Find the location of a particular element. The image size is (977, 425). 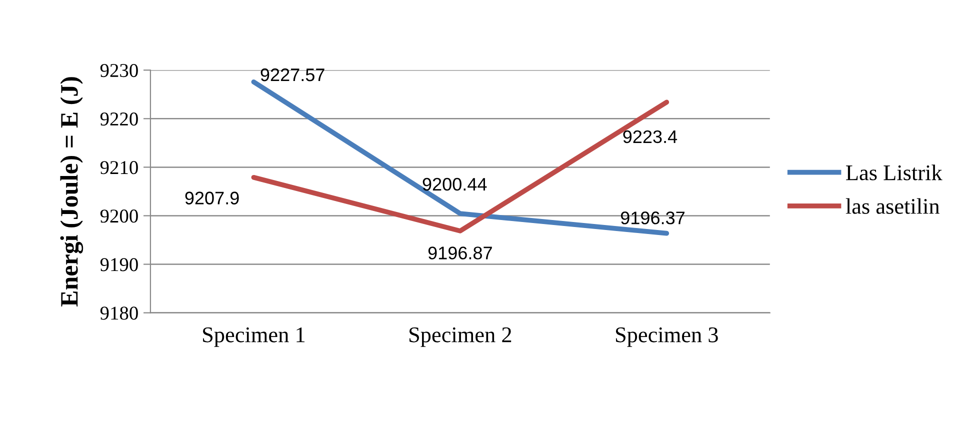

y-tick-label: 9200 is located at coordinates (119, 216).